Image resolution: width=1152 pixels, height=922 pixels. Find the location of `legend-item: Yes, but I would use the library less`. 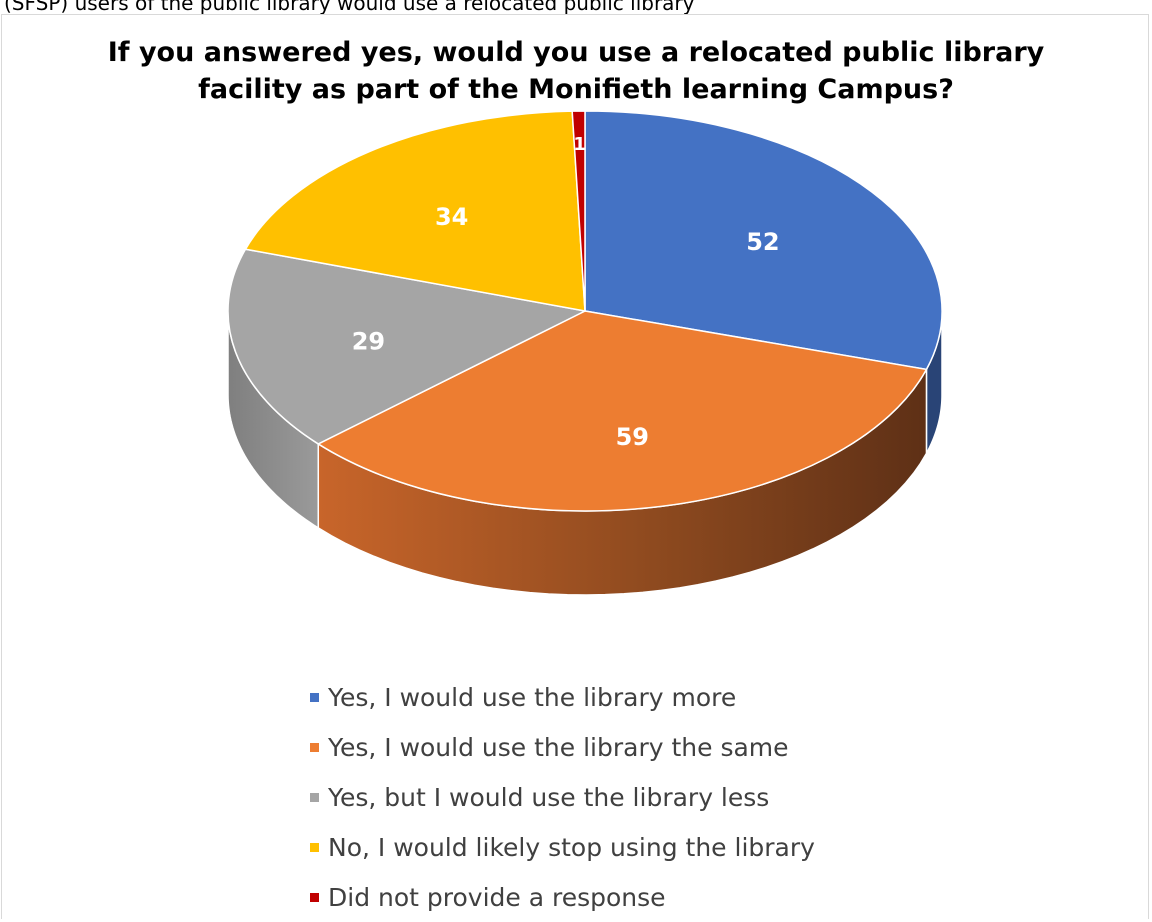

legend-item: Yes, but I would use the library less is located at coordinates (562, 797).